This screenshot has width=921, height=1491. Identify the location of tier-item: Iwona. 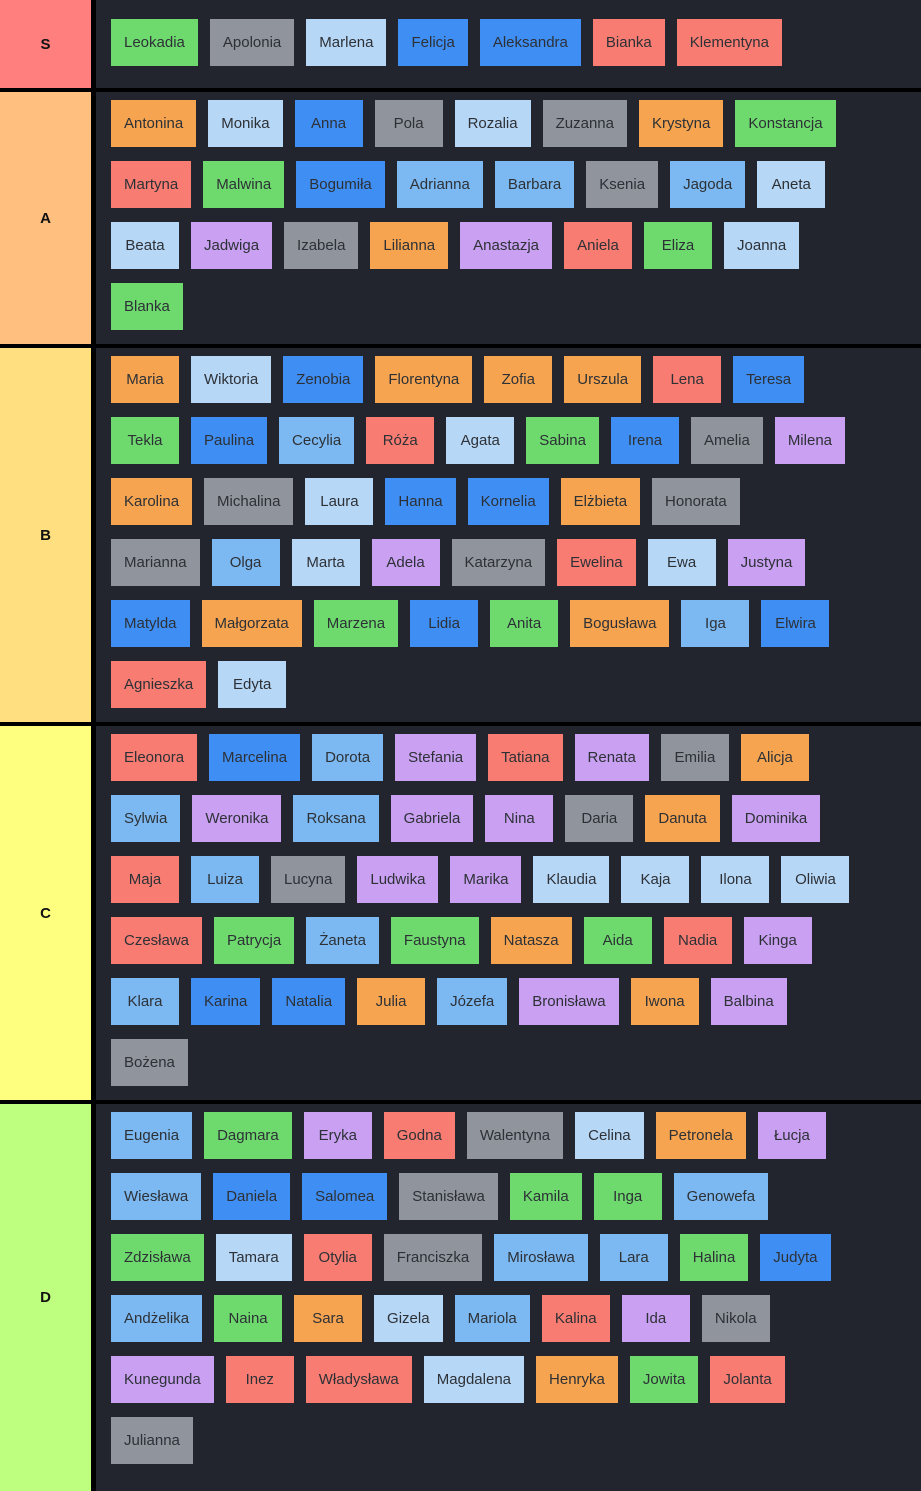
(664, 1001).